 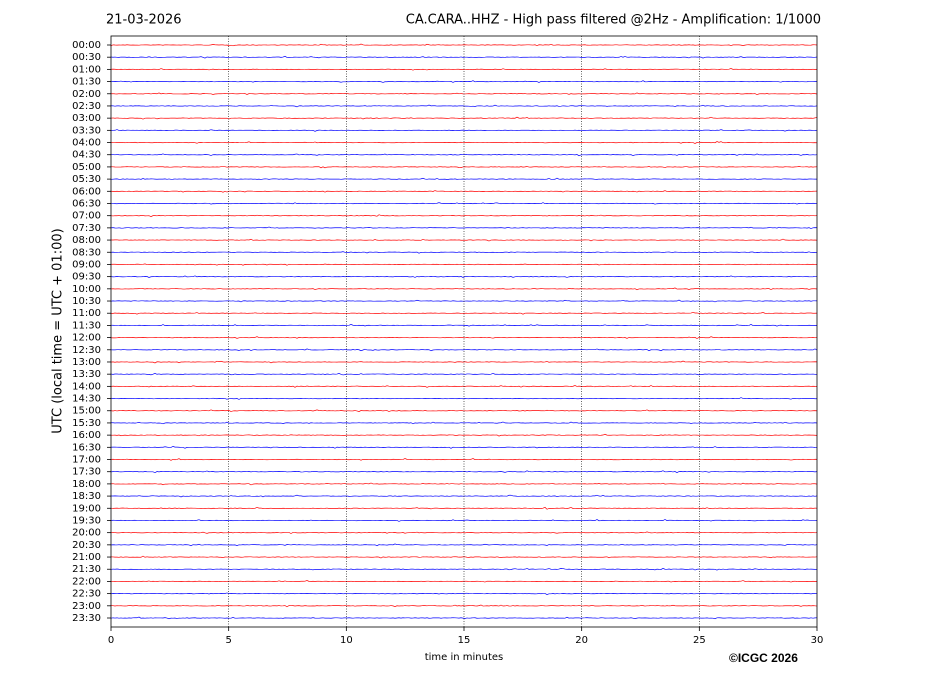 I want to click on x-tick-label: 5, so click(x=228, y=640).